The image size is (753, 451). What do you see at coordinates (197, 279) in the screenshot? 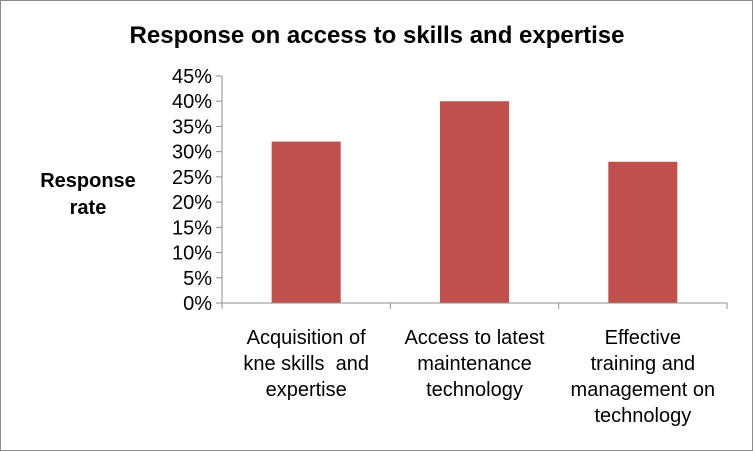
I see `y-tick-label: 5%` at bounding box center [197, 279].